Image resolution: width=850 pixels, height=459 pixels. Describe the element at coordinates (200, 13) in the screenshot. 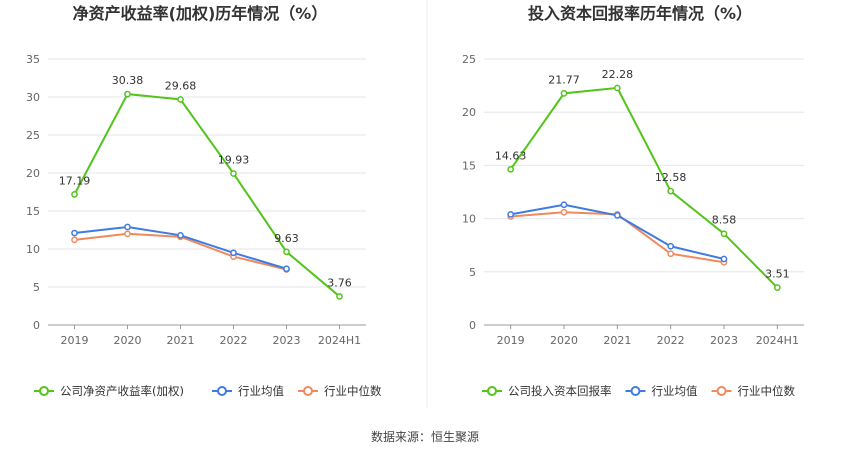

I see `chart-title: 净资产收益率(加权)历年情况（%）` at that location.